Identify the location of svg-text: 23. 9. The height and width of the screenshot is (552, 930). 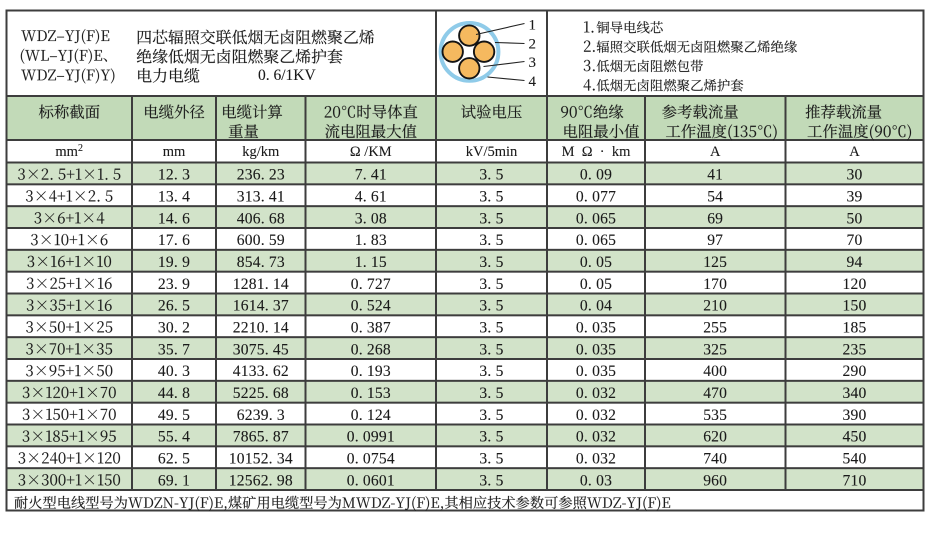
(174, 284).